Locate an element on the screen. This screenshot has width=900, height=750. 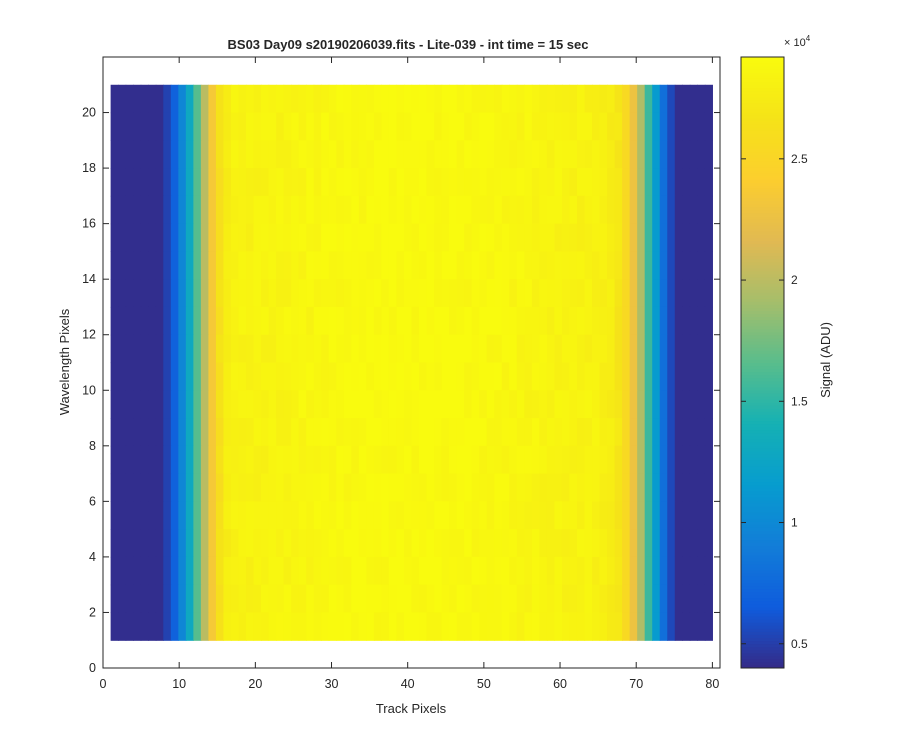
y-axis-label: Wavelength Pixels is located at coordinates (64, 361).